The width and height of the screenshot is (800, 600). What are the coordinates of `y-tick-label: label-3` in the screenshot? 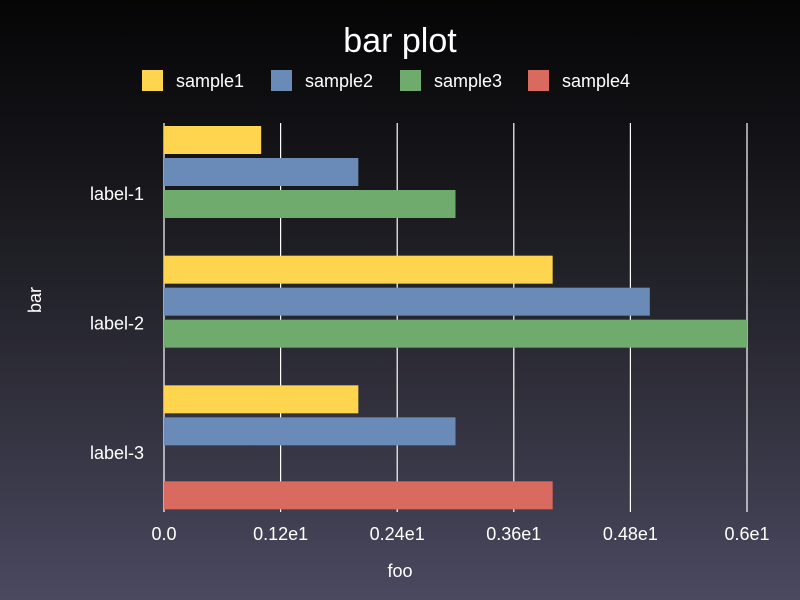 It's located at (117, 453).